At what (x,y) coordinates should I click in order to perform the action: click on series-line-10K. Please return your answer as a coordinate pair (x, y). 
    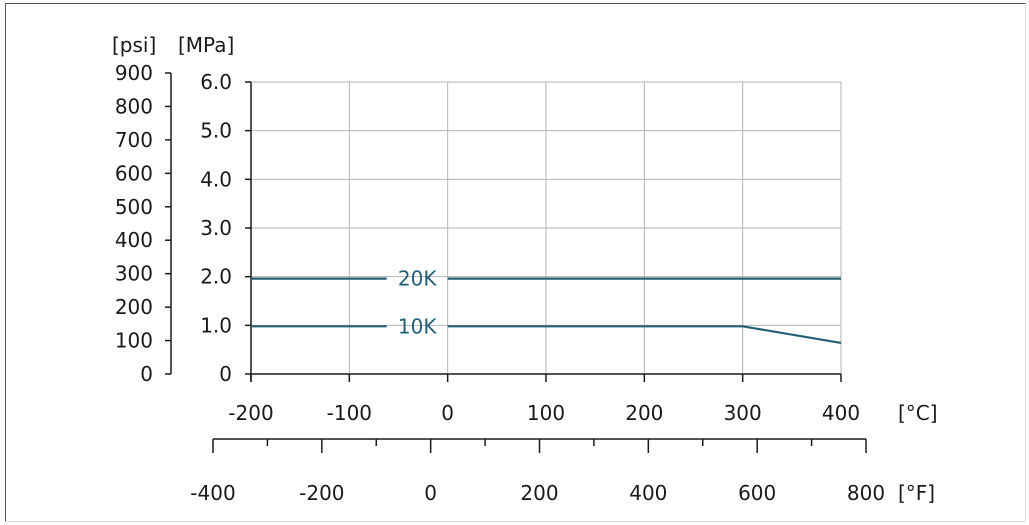
    Looking at the image, I should click on (644, 334).